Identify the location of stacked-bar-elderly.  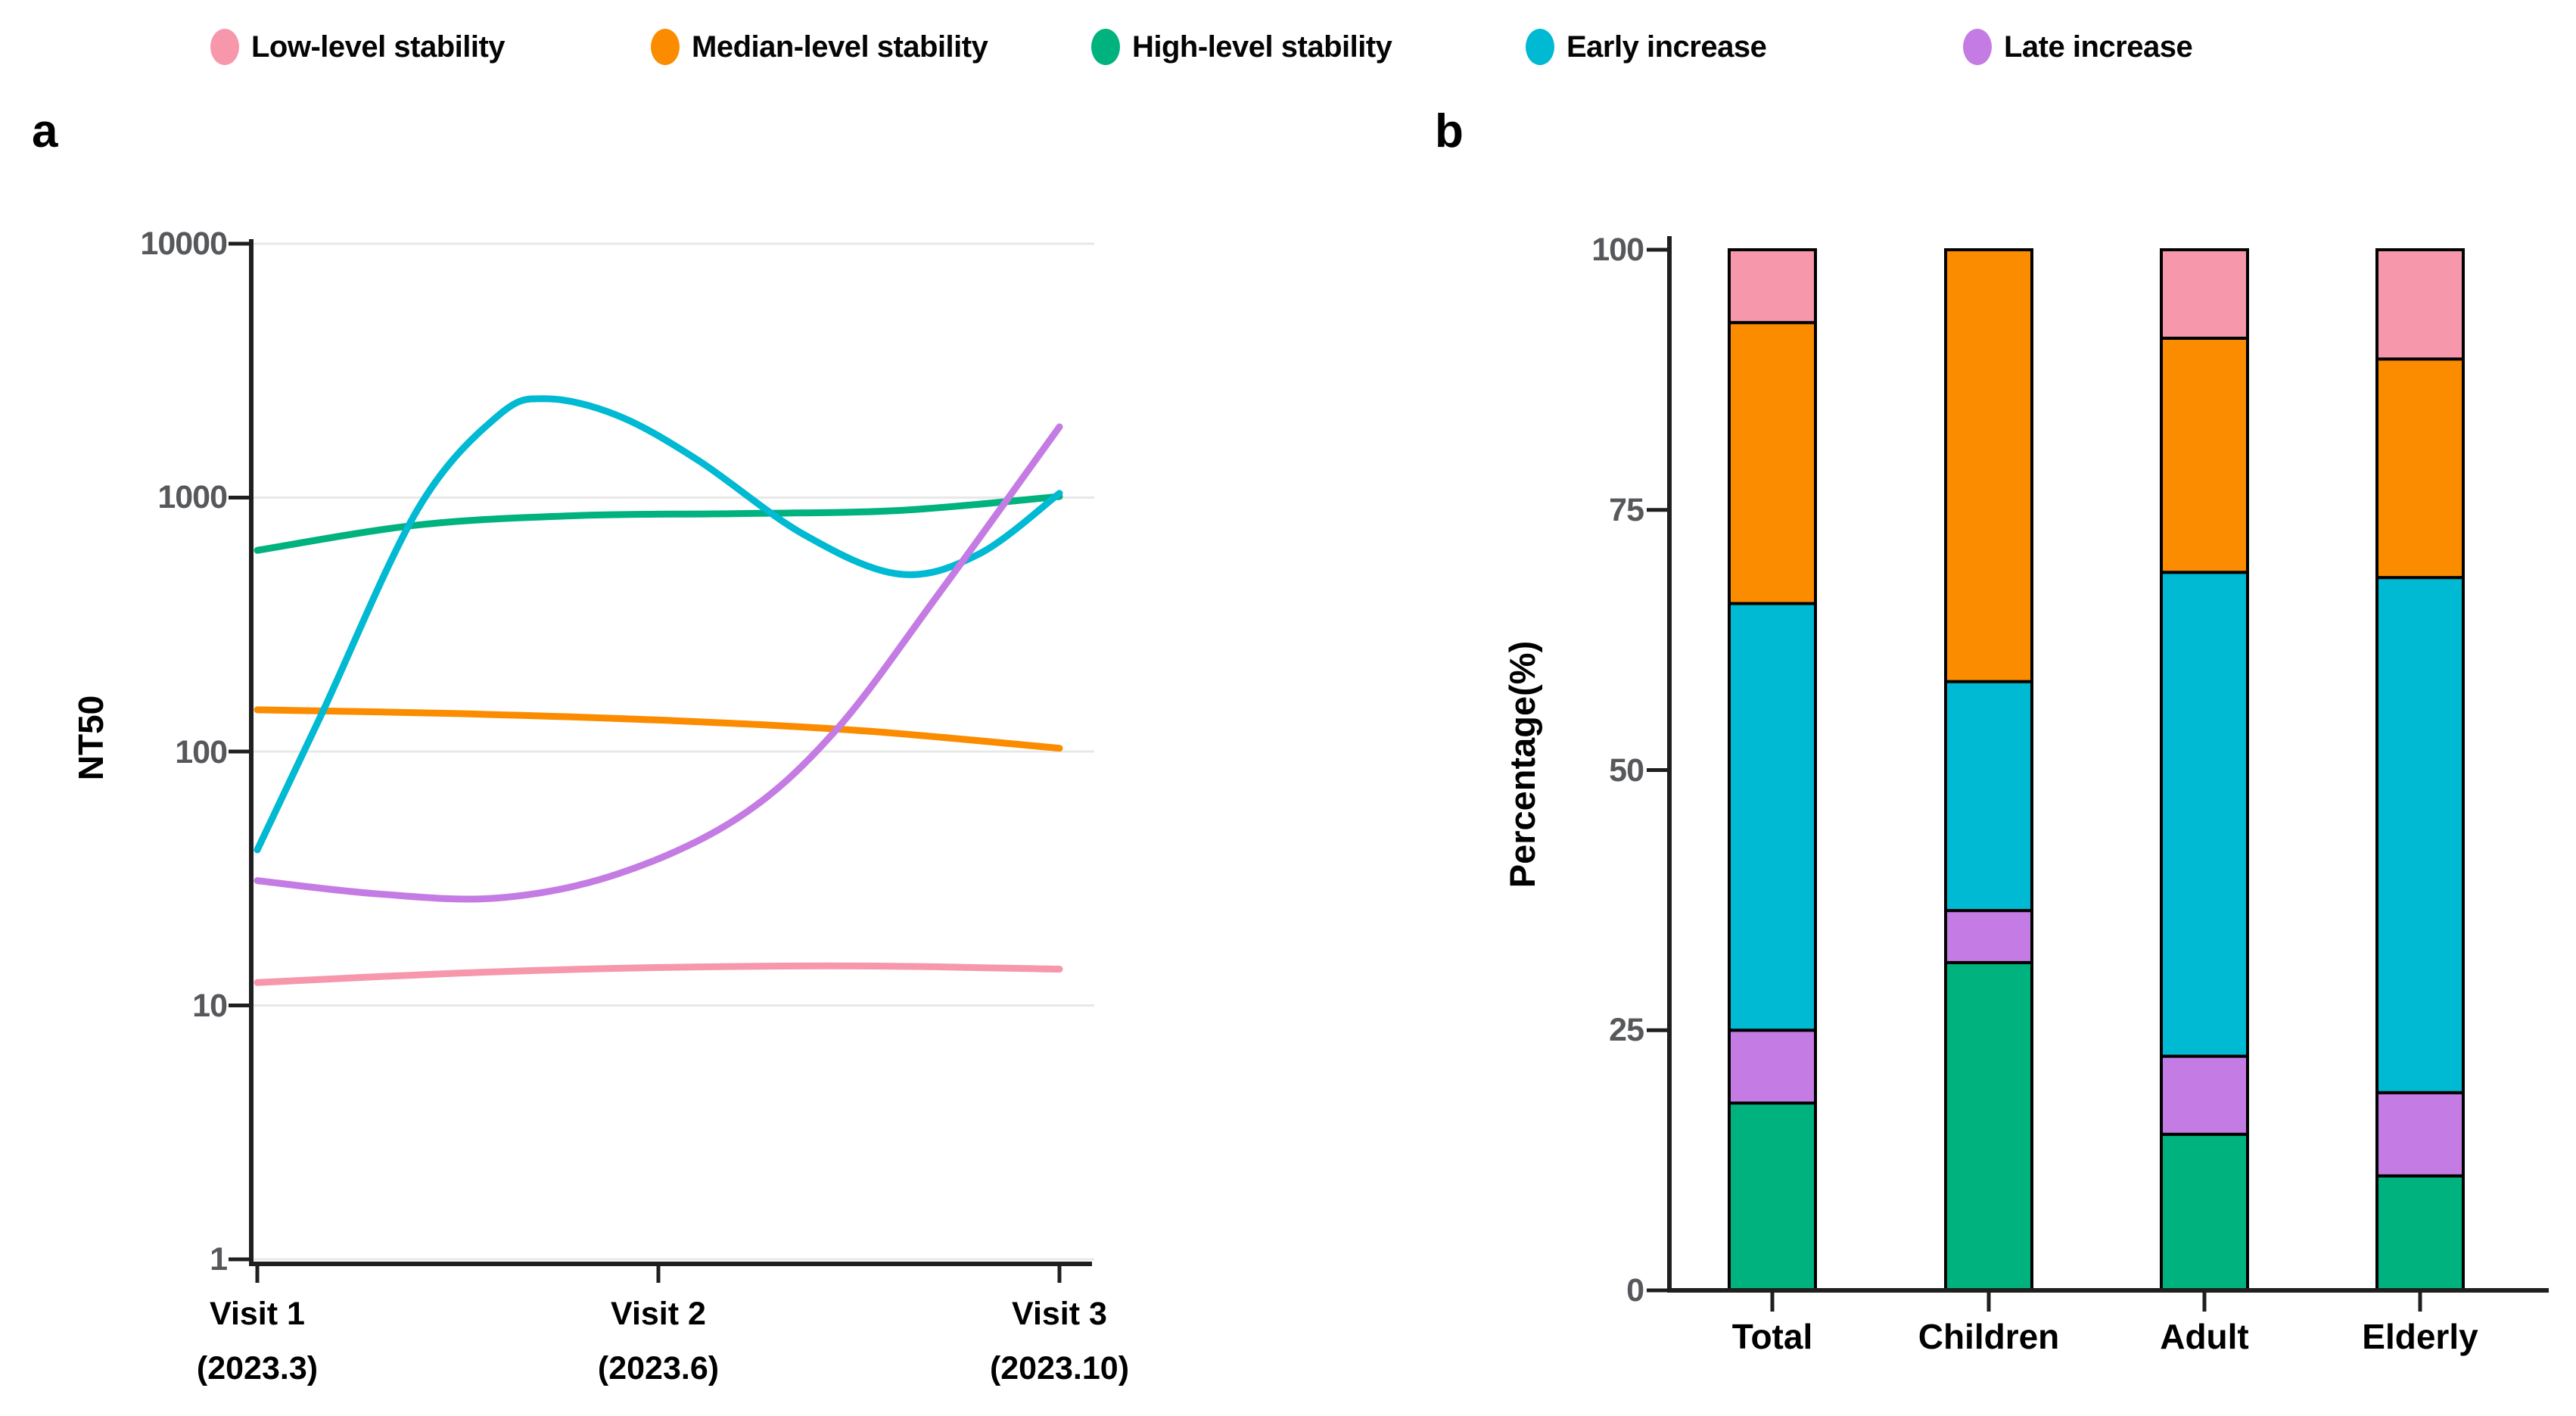
(2420, 770).